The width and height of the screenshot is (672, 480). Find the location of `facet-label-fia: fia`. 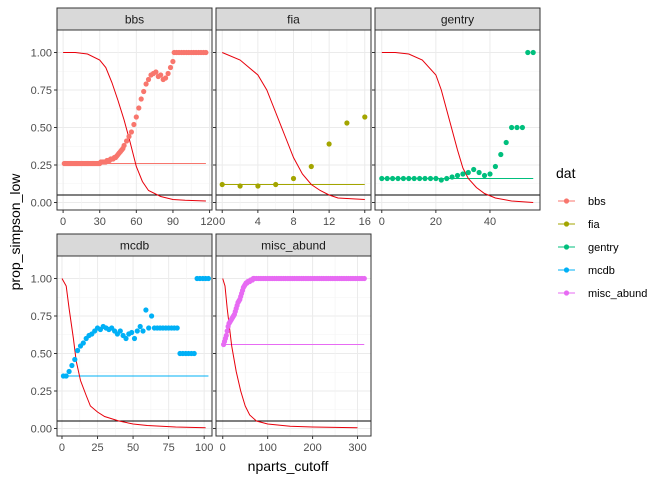

facet-label-fia: fia is located at coordinates (293, 20).